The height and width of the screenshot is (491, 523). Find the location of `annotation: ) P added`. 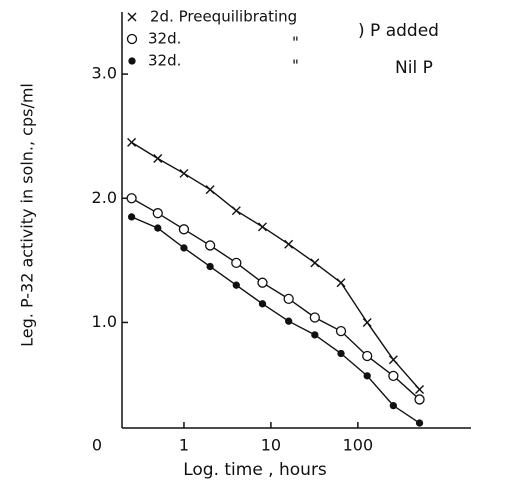

annotation: ) P added is located at coordinates (398, 31).